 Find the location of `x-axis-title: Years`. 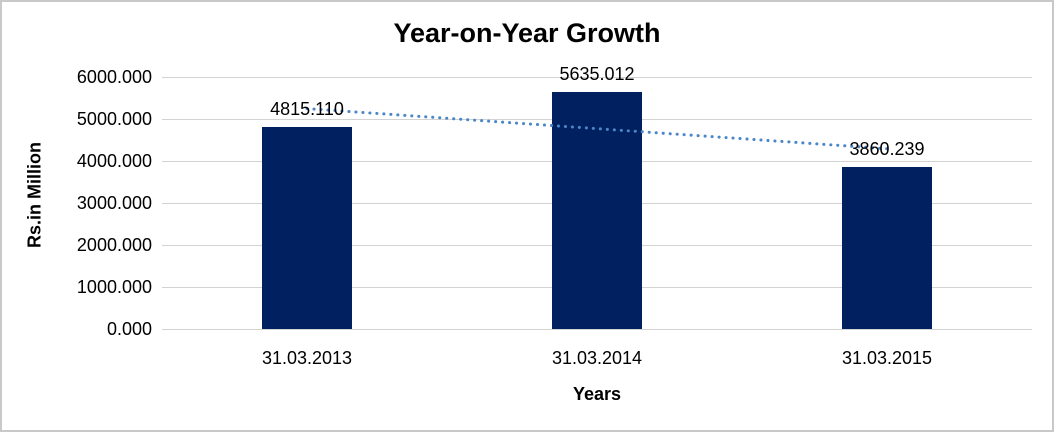

x-axis-title: Years is located at coordinates (597, 394).